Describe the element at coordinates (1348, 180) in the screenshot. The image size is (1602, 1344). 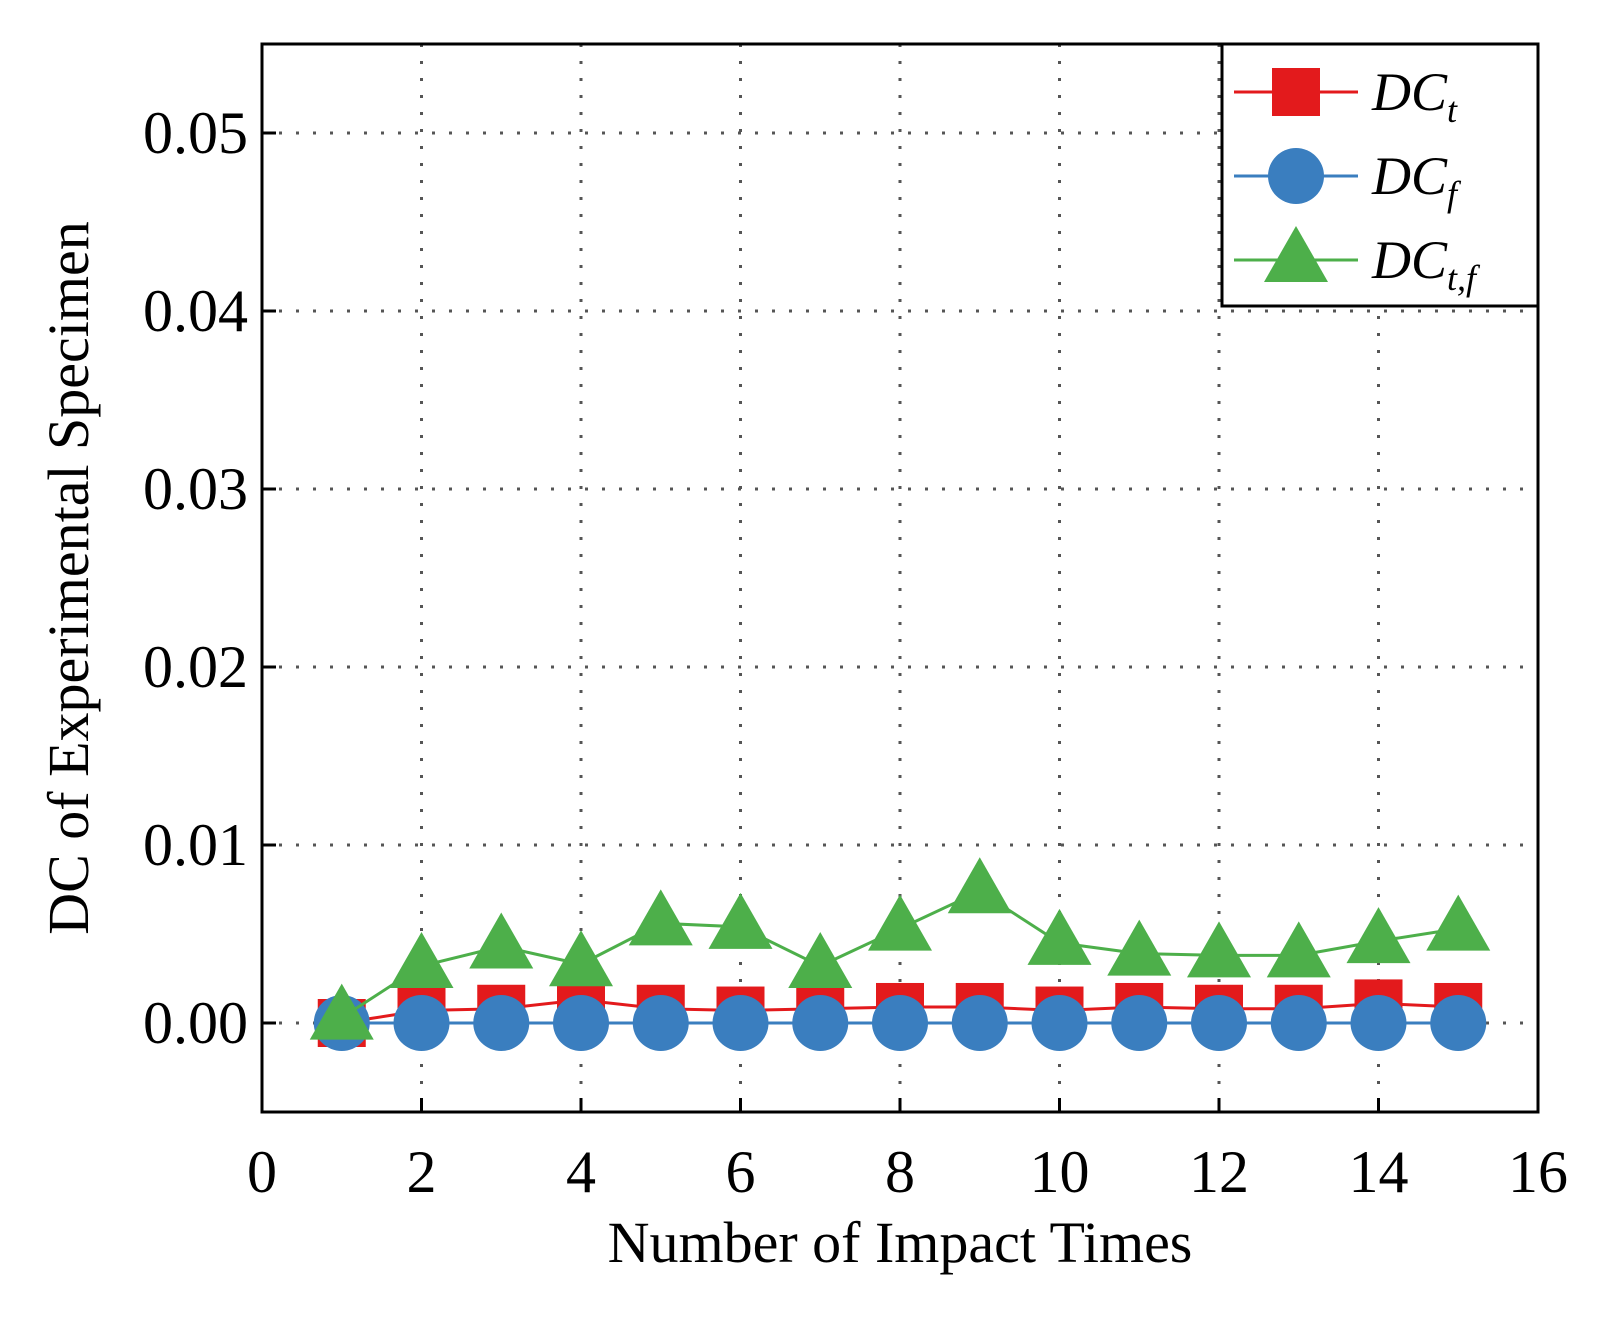
I see `legend-entry-dc-f: DCf` at that location.